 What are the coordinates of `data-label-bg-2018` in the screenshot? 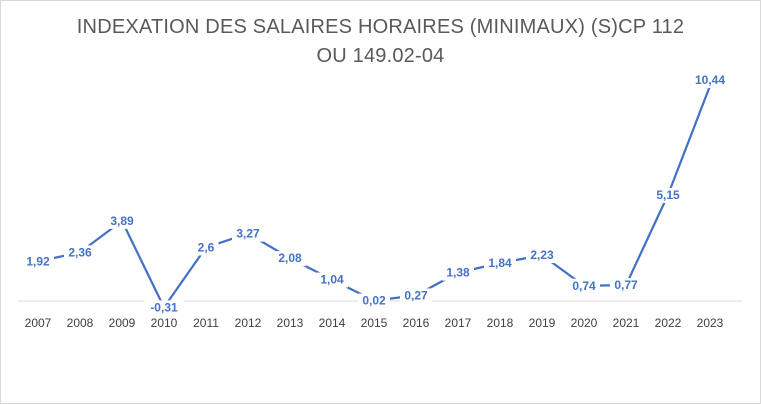 It's located at (500, 264).